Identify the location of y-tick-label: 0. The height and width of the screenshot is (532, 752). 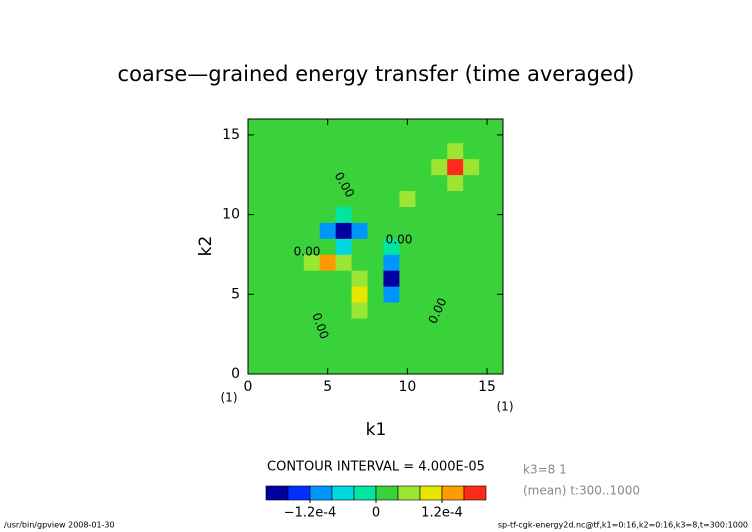
(235, 374).